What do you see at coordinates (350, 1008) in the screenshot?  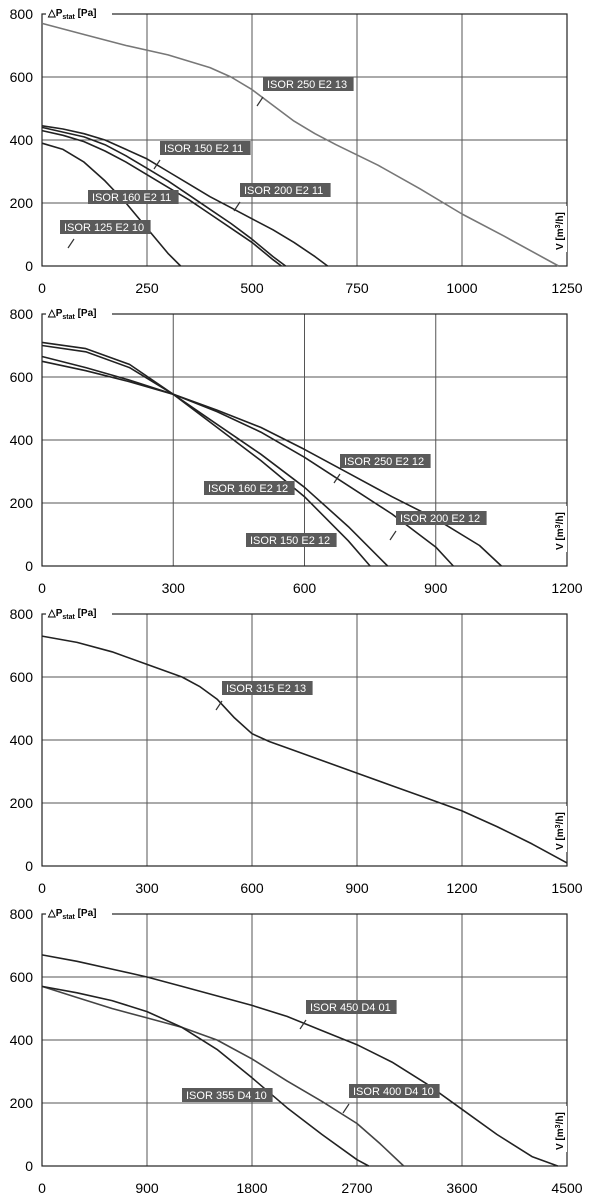 I see `curve-label-text: ISOR 450 D4 01` at bounding box center [350, 1008].